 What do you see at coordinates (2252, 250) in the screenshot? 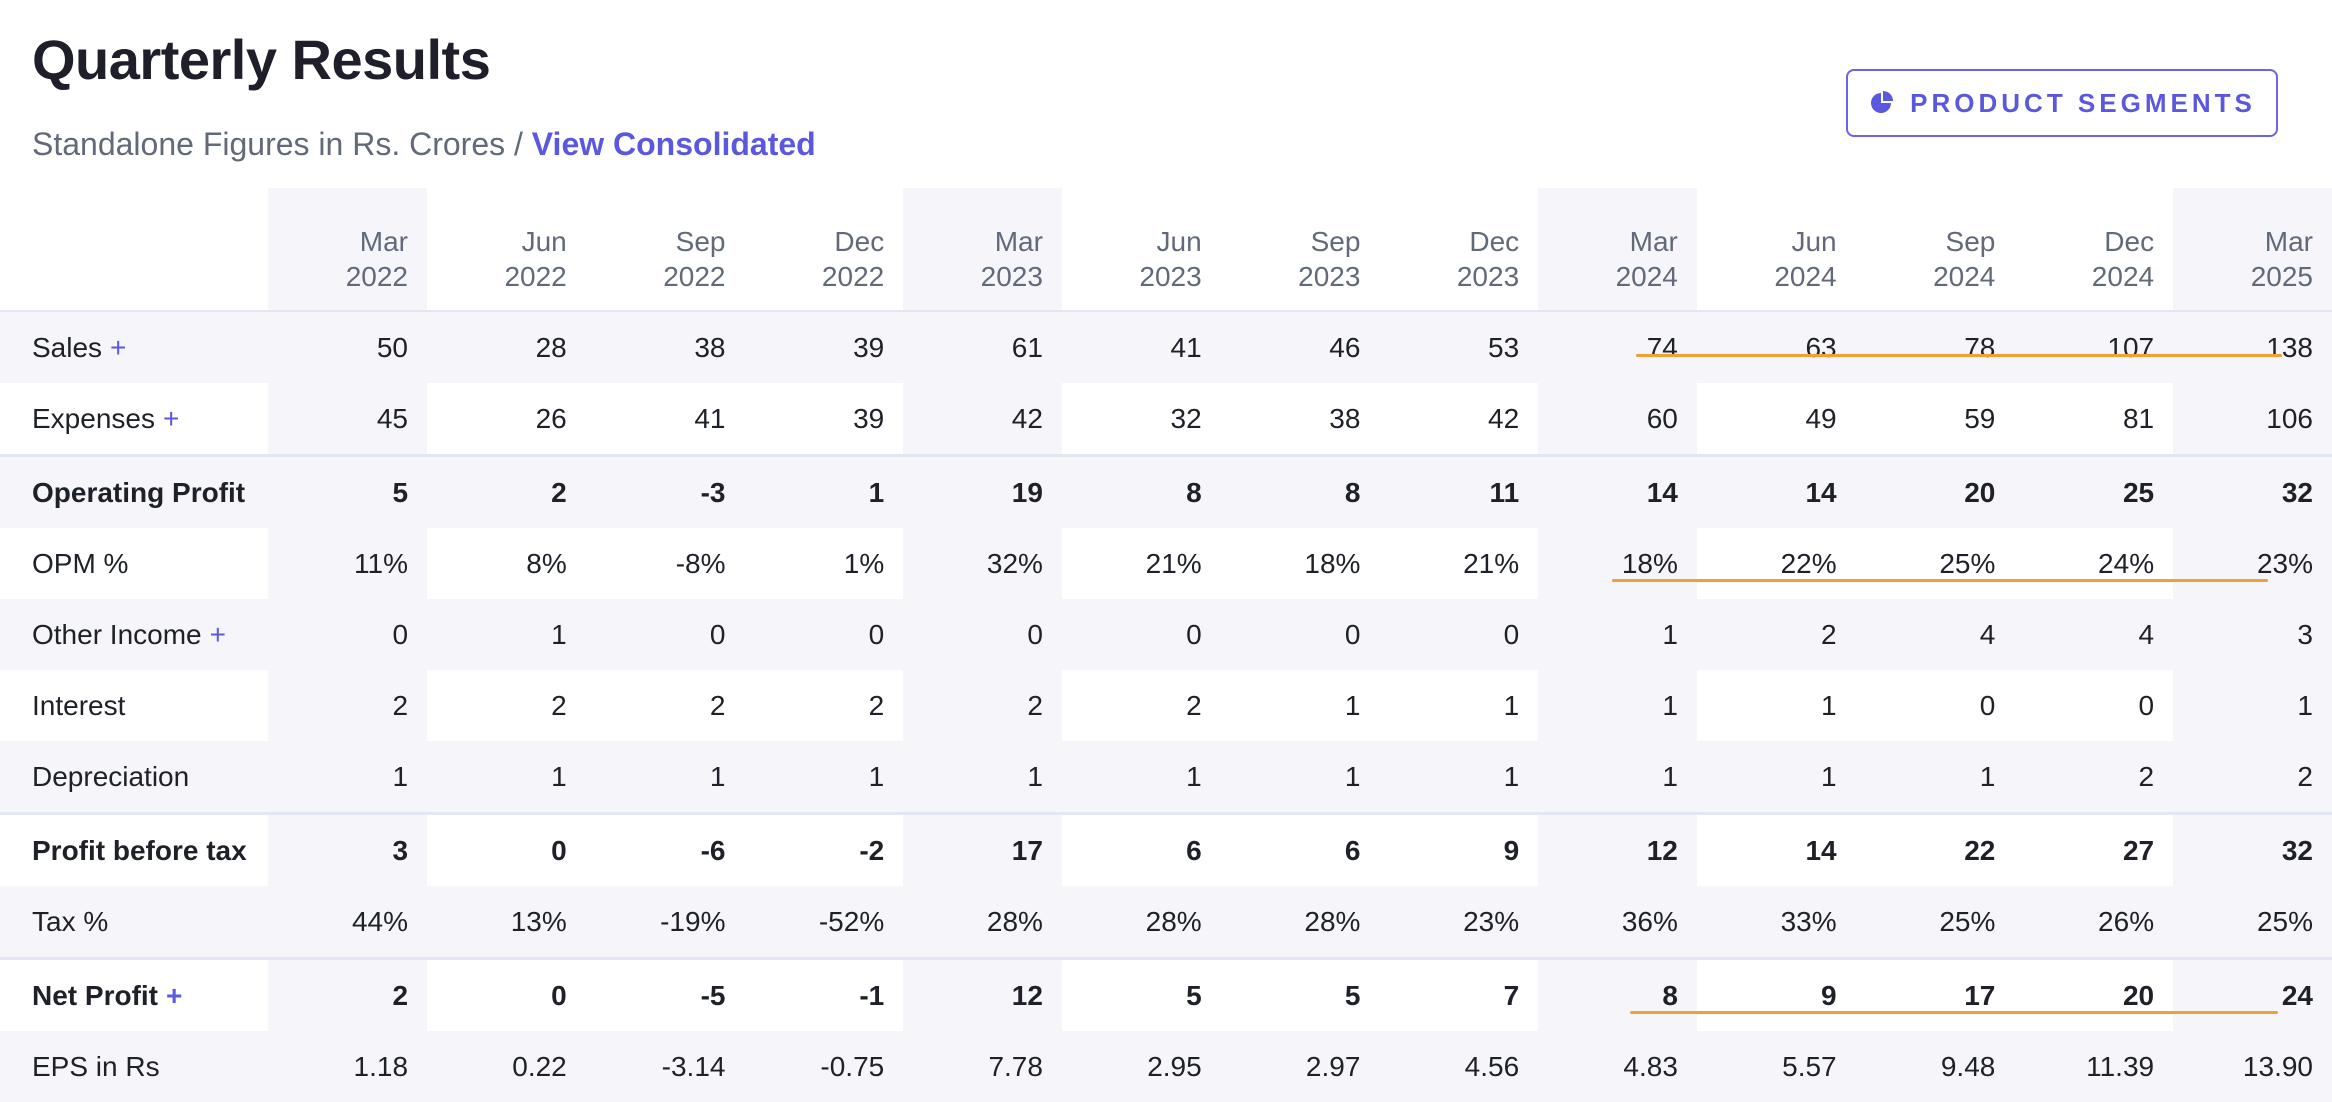
I see `column-header: Mar 2025` at bounding box center [2252, 250].